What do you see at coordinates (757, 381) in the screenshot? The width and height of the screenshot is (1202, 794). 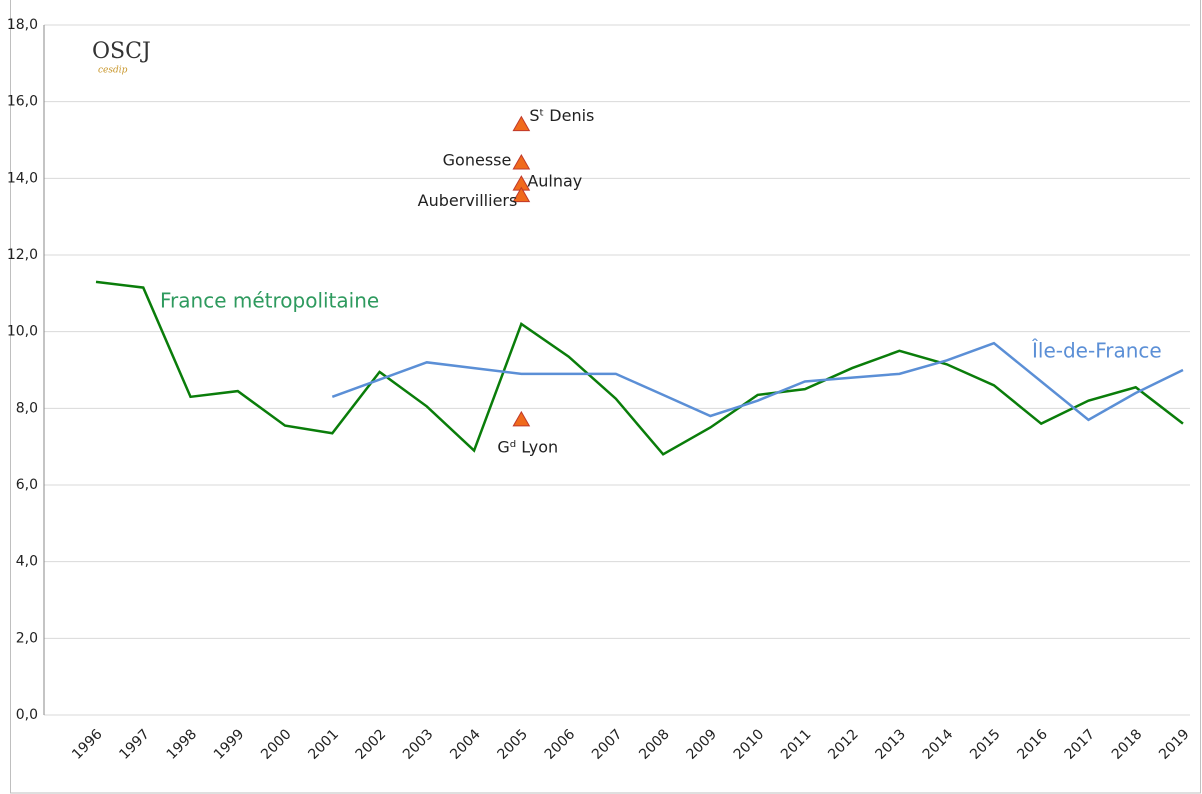 I see `series-line` at bounding box center [757, 381].